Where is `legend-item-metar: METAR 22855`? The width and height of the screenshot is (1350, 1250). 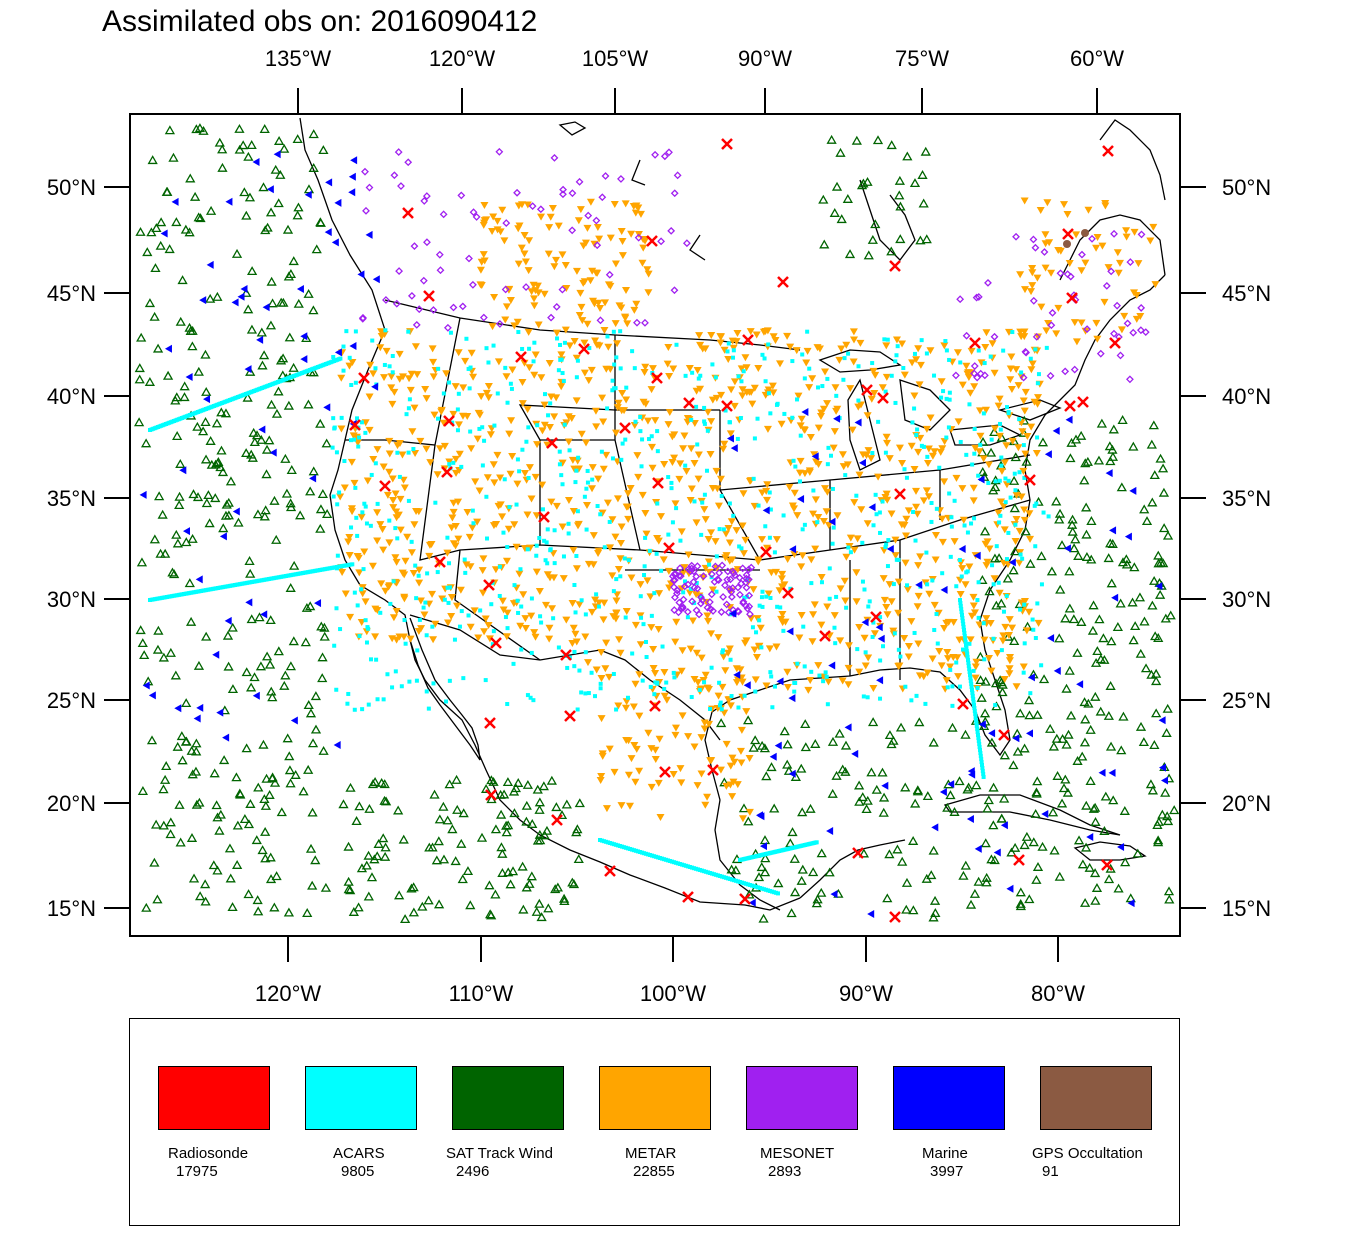
legend-item-metar: METAR 22855 is located at coordinates (655, 1123).